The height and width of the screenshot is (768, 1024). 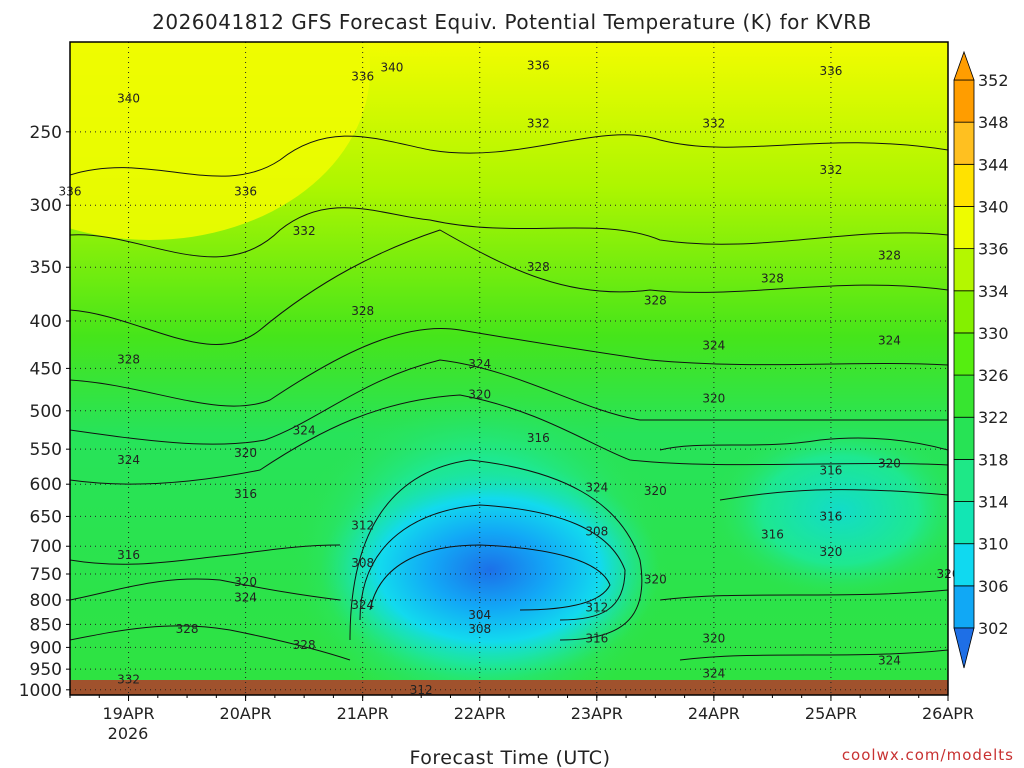 I want to click on x-tick-label: 22APR, so click(x=480, y=713).